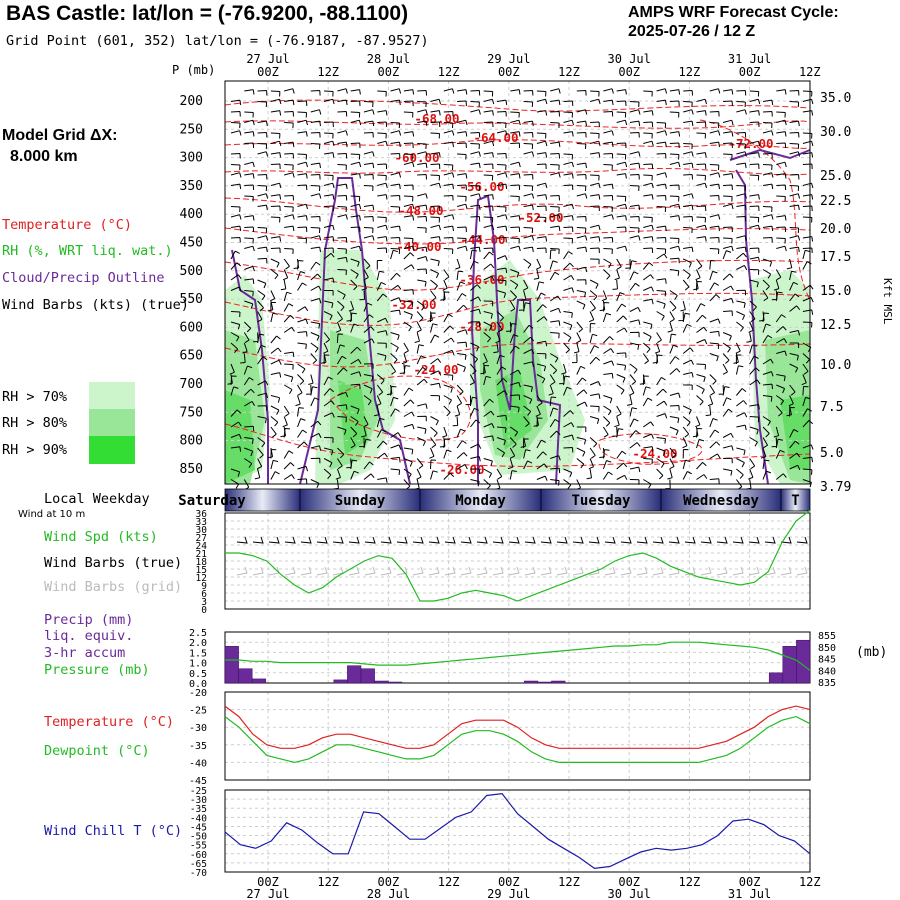 Image resolution: width=900 pixels, height=900 pixels. What do you see at coordinates (389, 72) in the screenshot?
I see `top-time-tick: 00Z` at bounding box center [389, 72].